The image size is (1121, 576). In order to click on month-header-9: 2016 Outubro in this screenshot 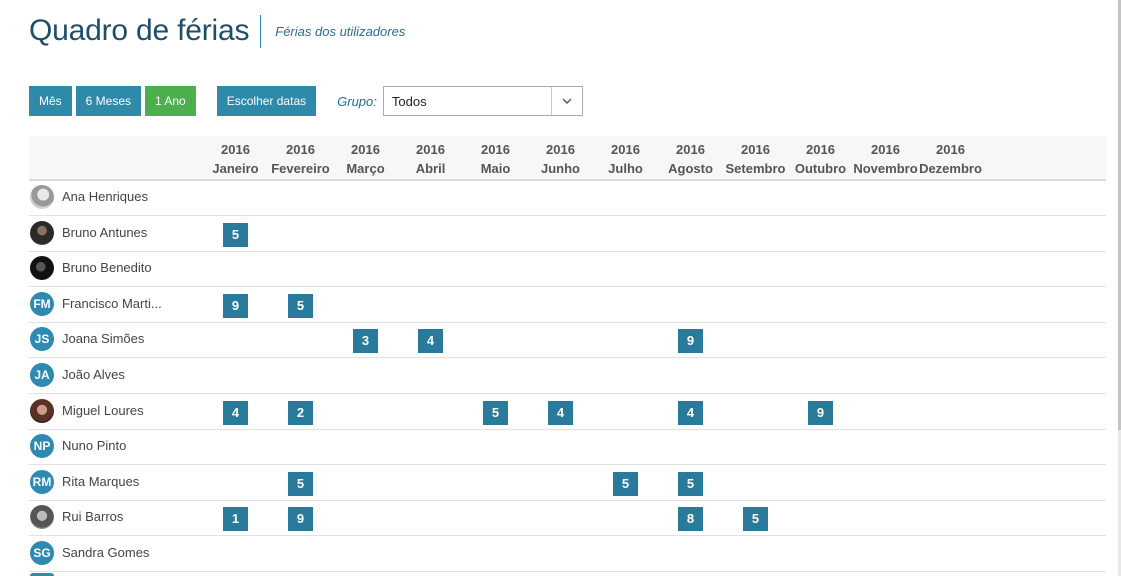, I will do `click(820, 159)`.